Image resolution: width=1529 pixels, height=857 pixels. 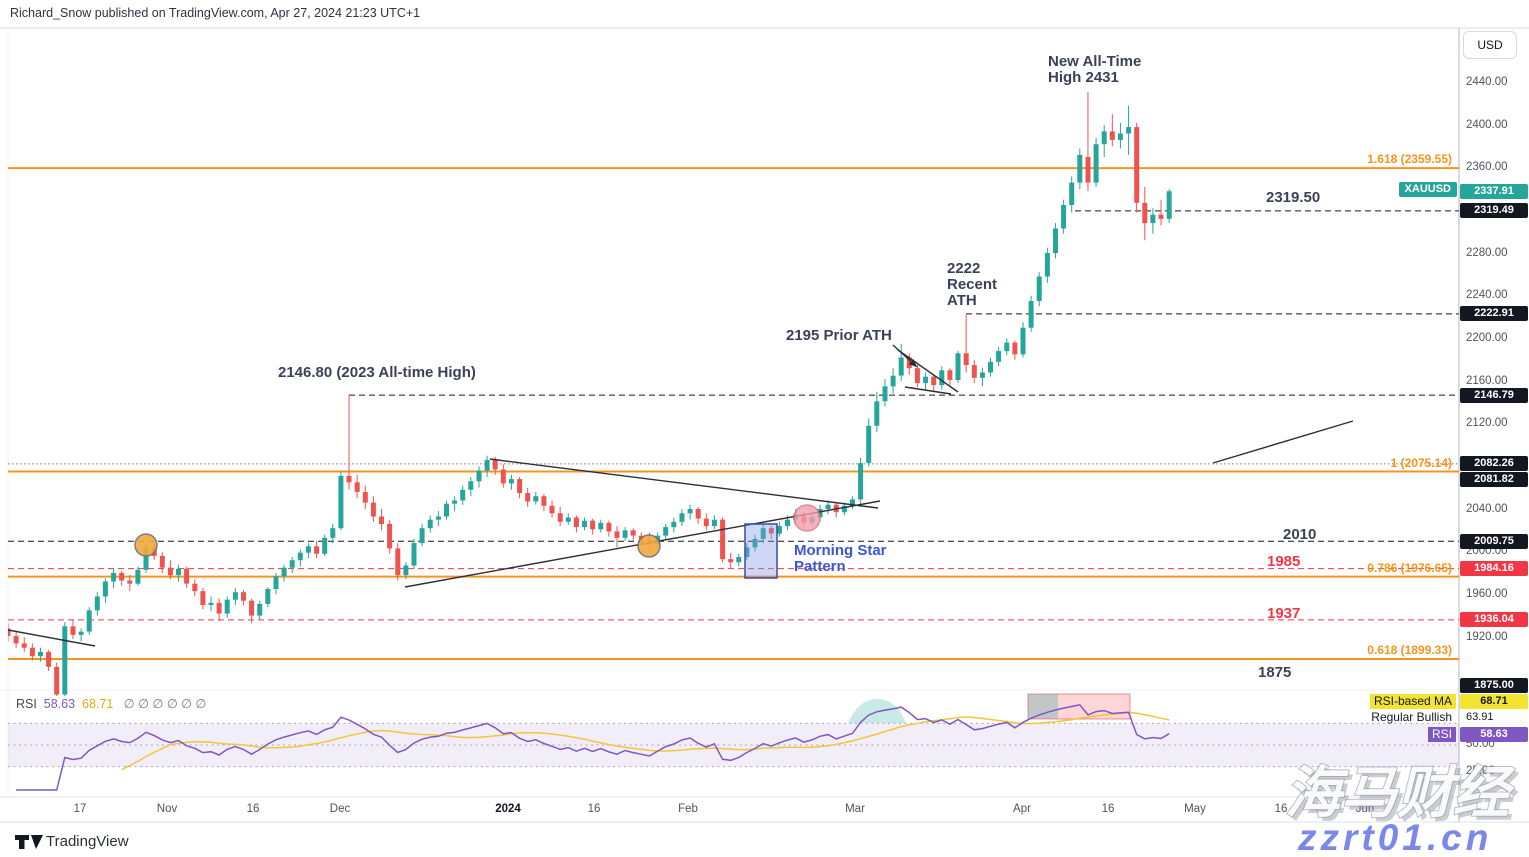 I want to click on rsi-row-label: RSI-based MA, so click(x=1412, y=701).